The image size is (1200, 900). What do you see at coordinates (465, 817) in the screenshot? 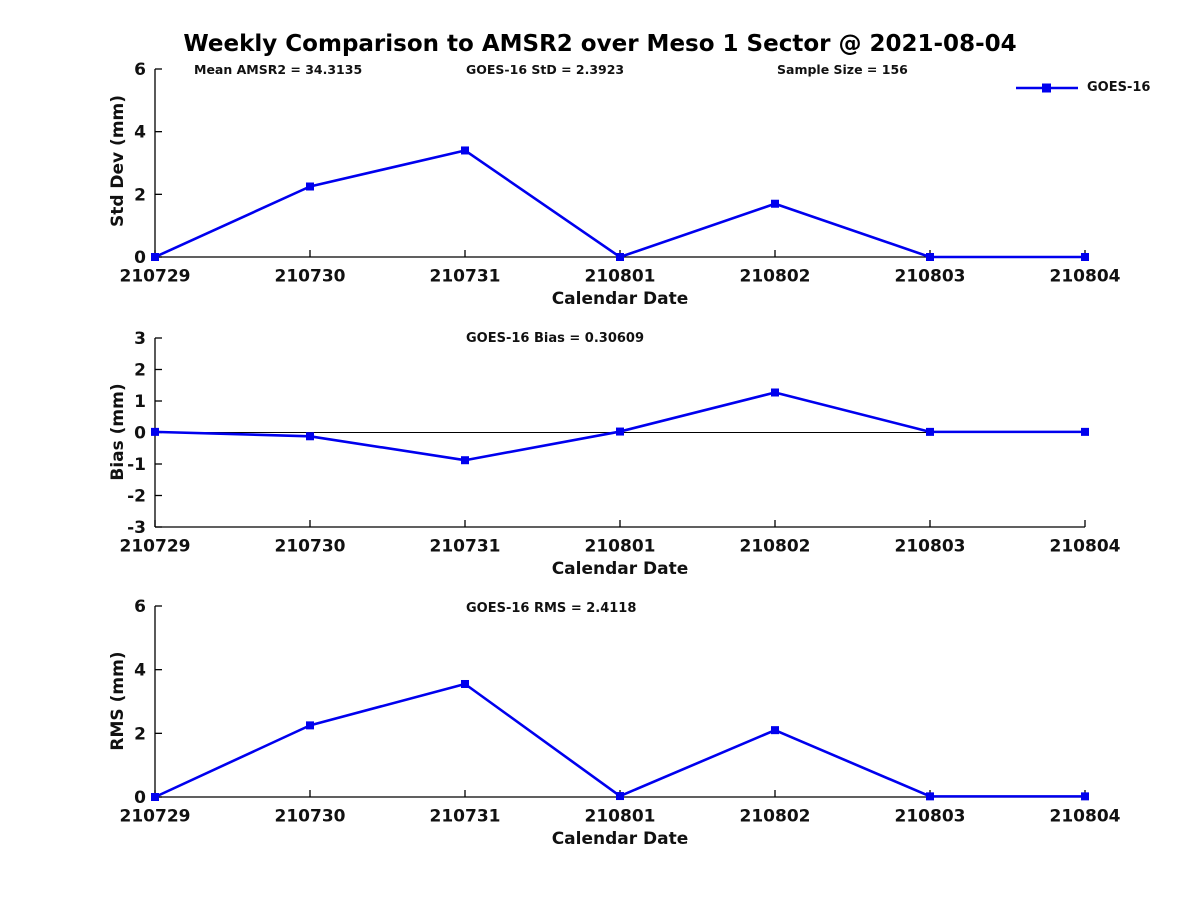
I see `subplot-3-x-tick-label: 210731` at bounding box center [465, 817].